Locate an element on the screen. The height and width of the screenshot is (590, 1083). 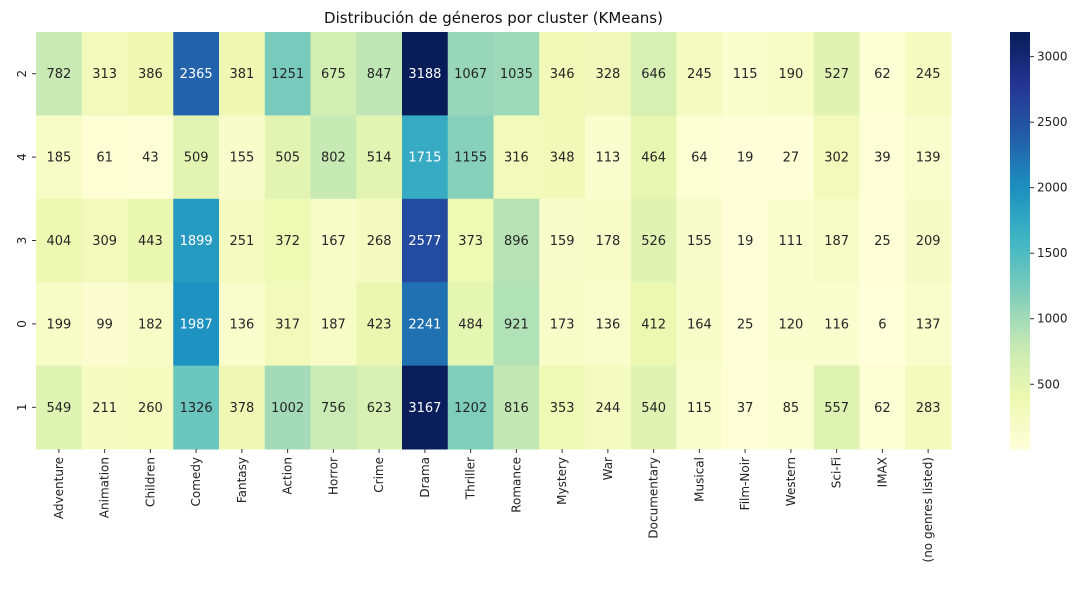
cell-value-label: 211 is located at coordinates (104, 408).